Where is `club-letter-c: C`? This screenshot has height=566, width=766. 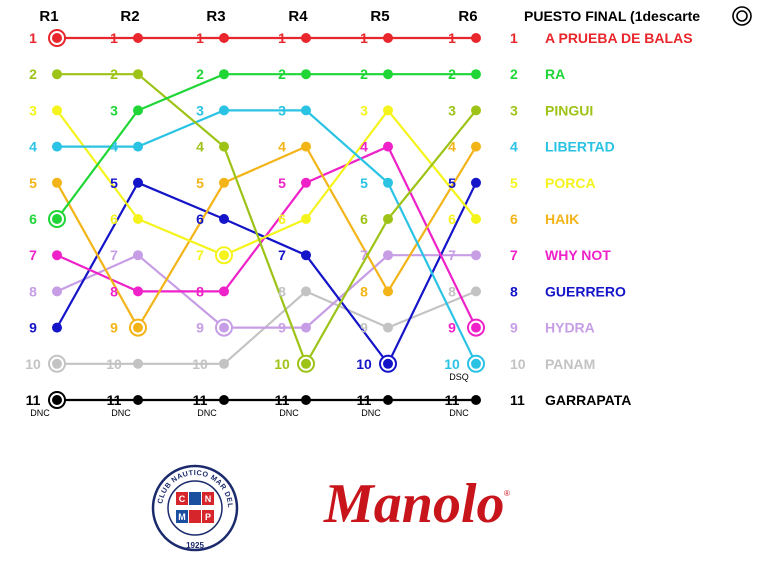
club-letter-c: C is located at coordinates (182, 499).